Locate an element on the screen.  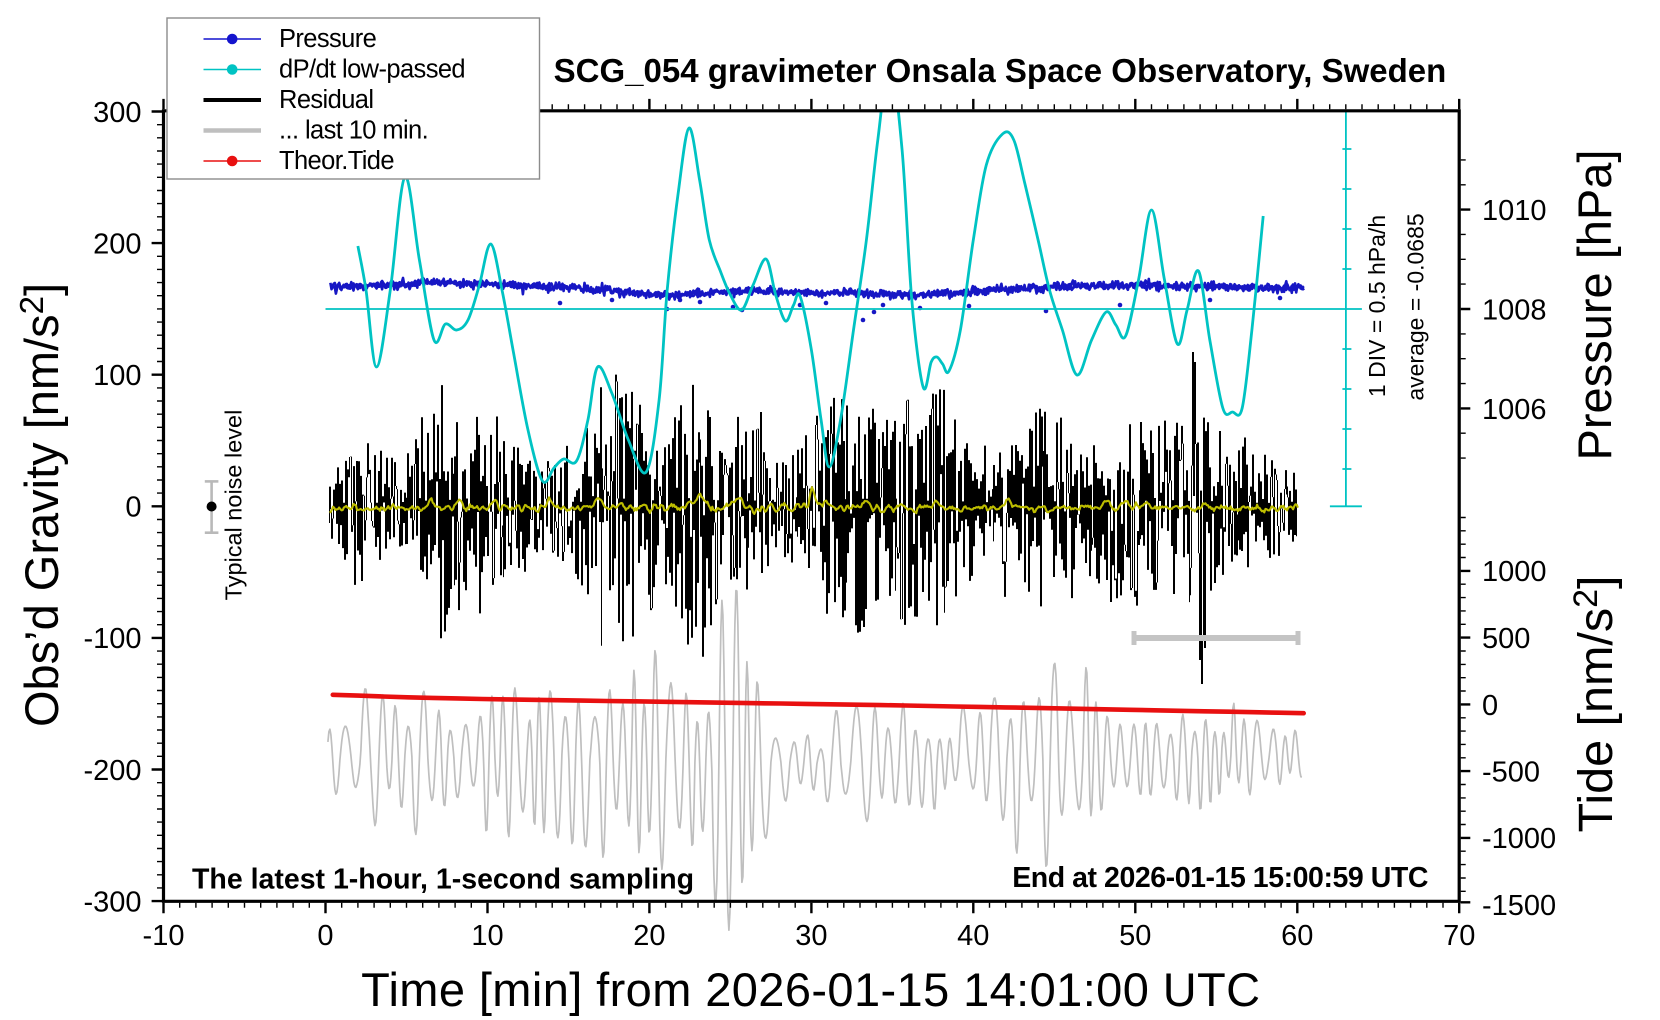
svg-text: -1500 is located at coordinates (1519, 906).